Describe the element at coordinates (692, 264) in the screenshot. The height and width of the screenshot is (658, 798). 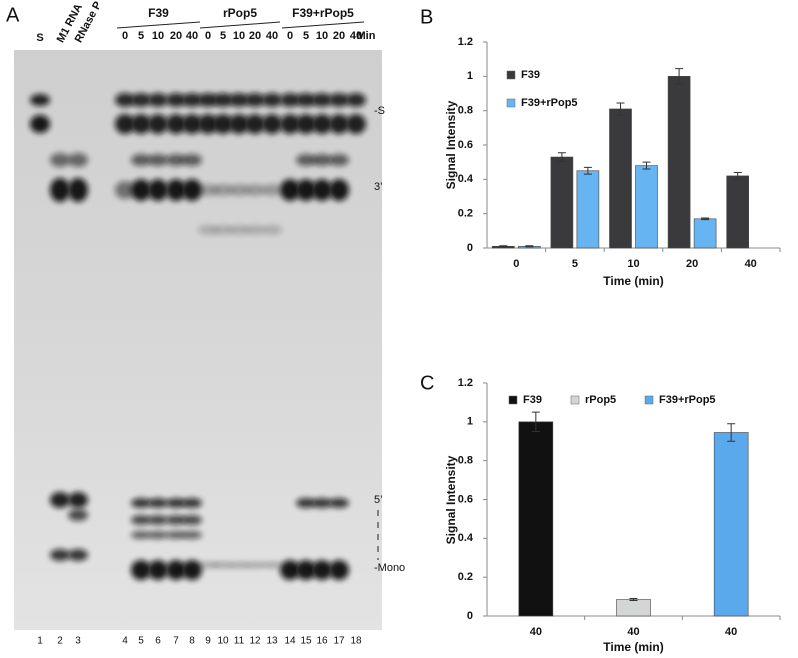
I see `x-tick-label: 20` at that location.